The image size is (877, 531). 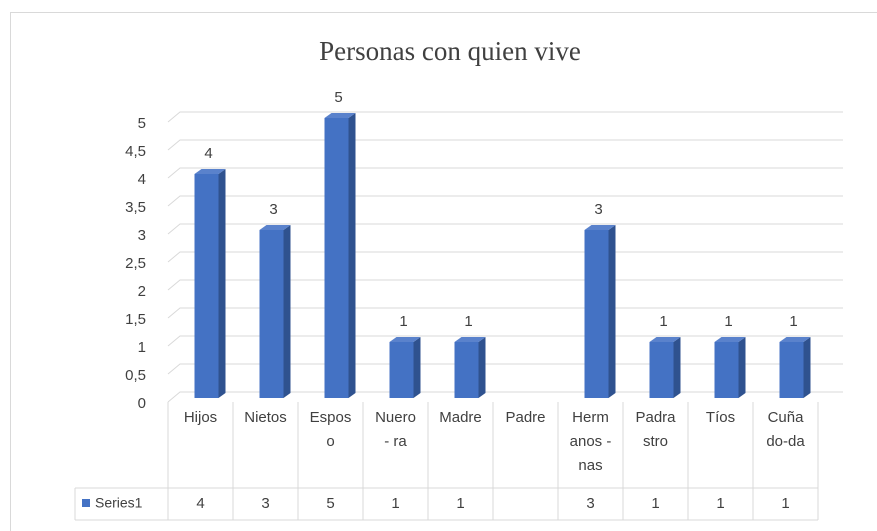 What do you see at coordinates (142, 235) in the screenshot?
I see `y-tick-label: 3` at bounding box center [142, 235].